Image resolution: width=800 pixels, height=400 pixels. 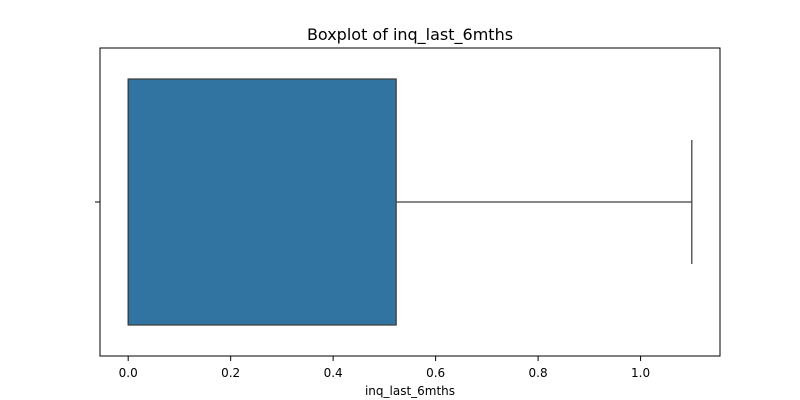 What do you see at coordinates (538, 373) in the screenshot?
I see `x-tick-label: 0.8` at bounding box center [538, 373].